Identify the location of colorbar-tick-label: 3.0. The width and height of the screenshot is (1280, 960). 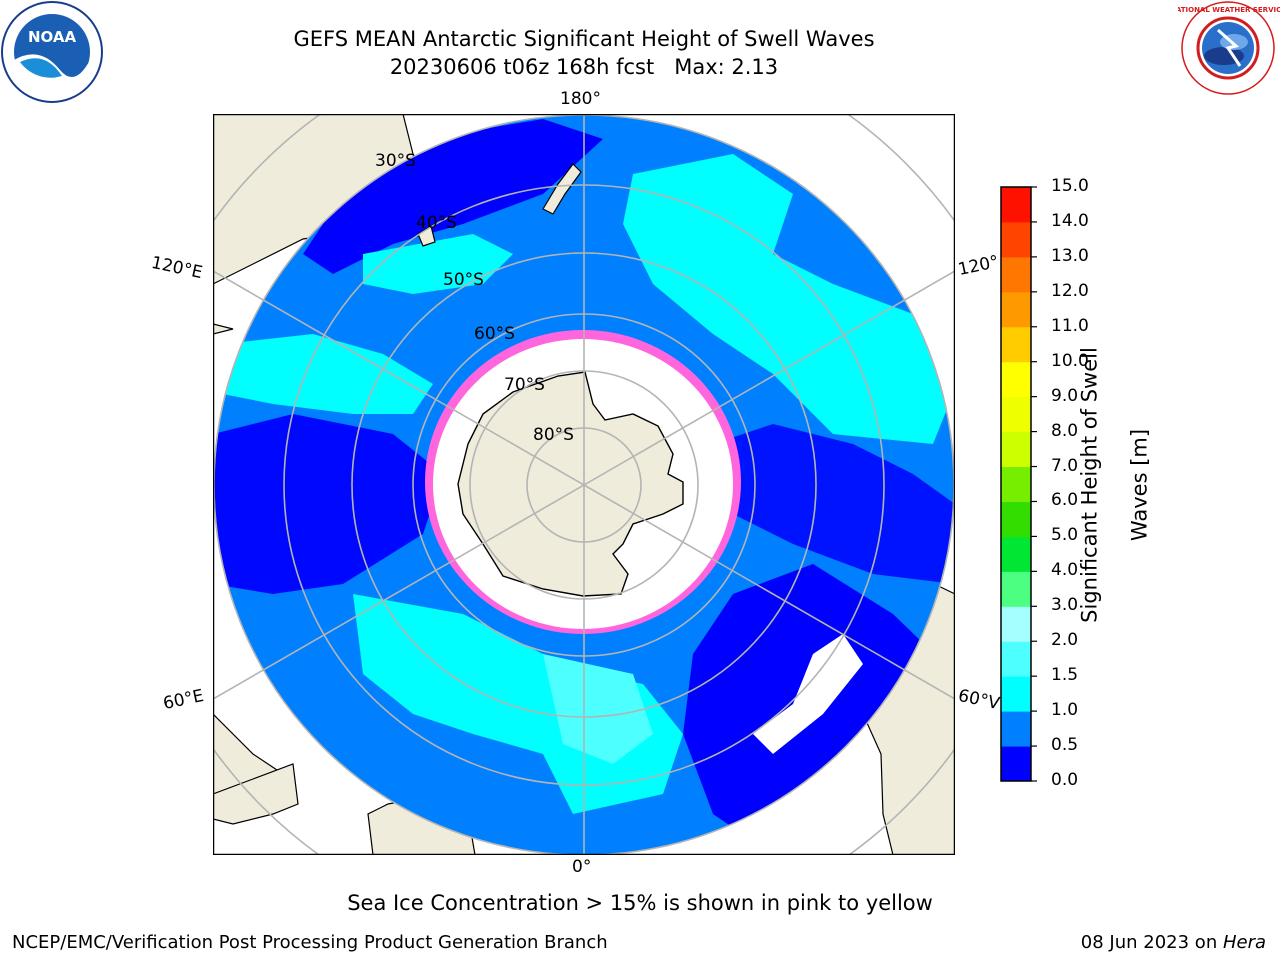
(1065, 605).